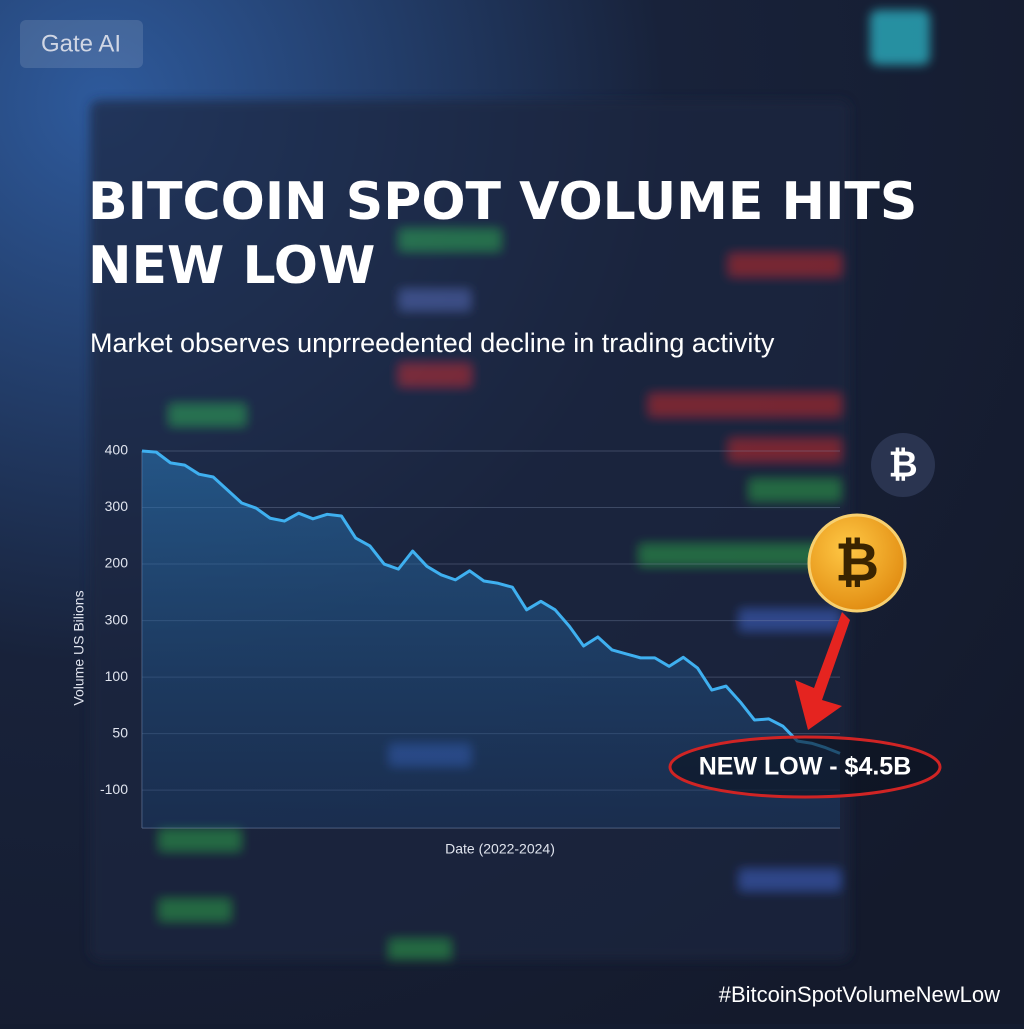 Image resolution: width=1024 pixels, height=1029 pixels. Describe the element at coordinates (120, 732) in the screenshot. I see `y-tick-label: 50` at that location.